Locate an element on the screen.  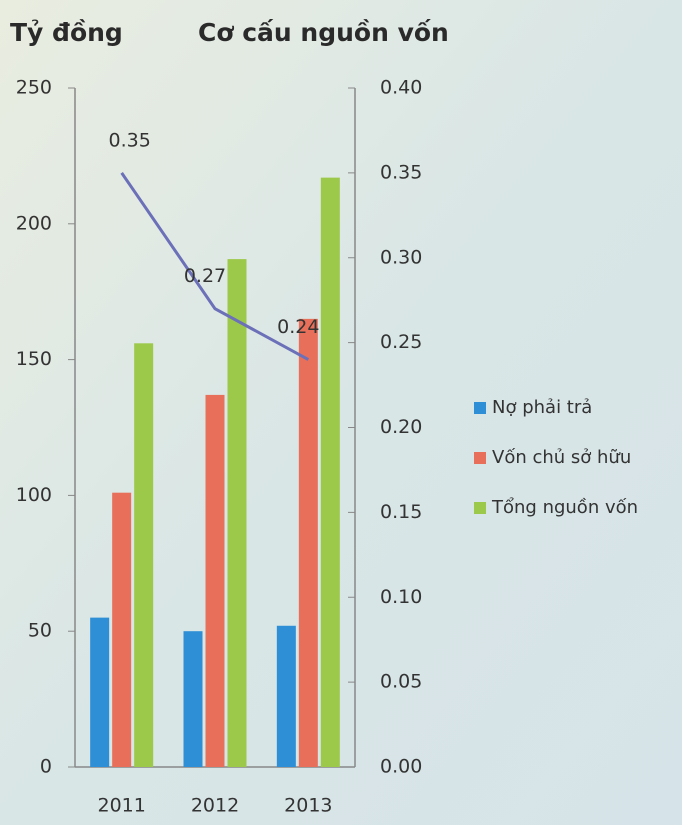
legend-label: Nợ phải trả is located at coordinates (542, 407).